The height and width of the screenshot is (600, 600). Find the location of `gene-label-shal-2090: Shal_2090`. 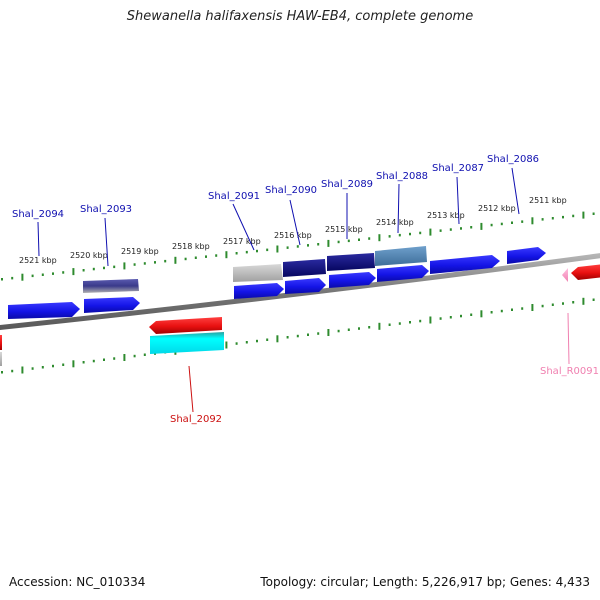

gene-label-shal-2090: Shal_2090 is located at coordinates (291, 190).